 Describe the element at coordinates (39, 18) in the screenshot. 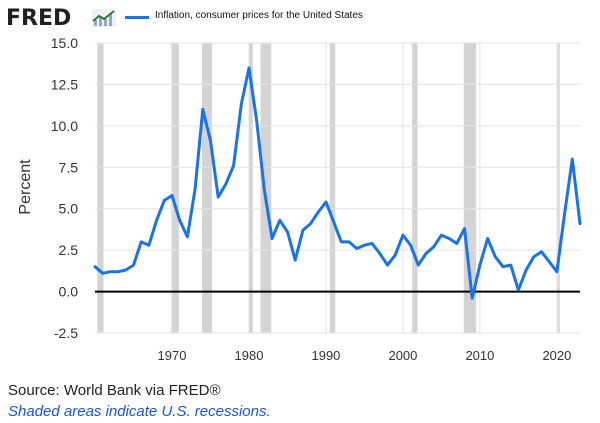

I see `fred-logo: FRED` at that location.